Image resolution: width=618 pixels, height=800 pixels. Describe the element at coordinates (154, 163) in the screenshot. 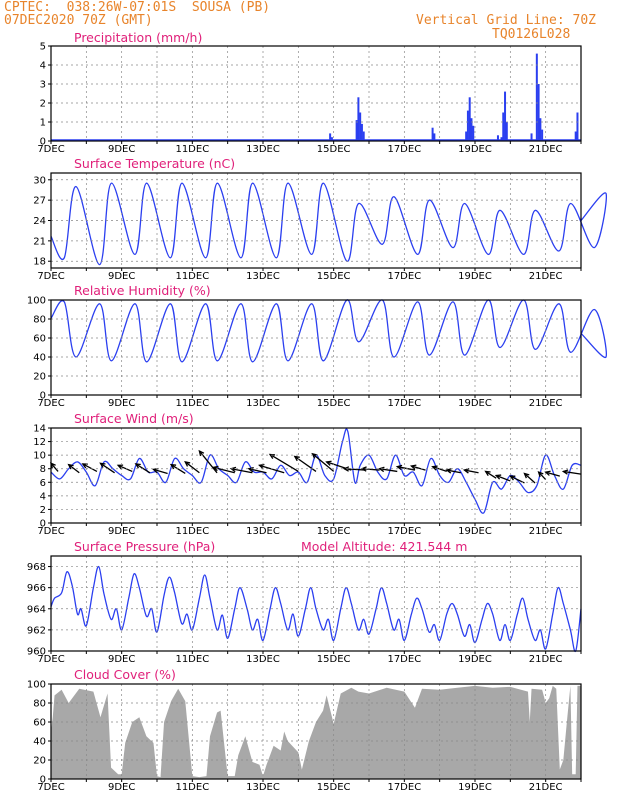

I see `panel-title: Surface Temperature (nC)` at that location.